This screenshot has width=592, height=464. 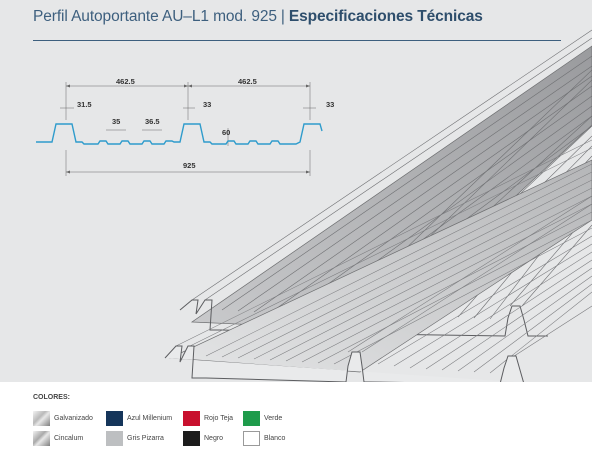 I want to click on swatch-verde, so click(x=251, y=418).